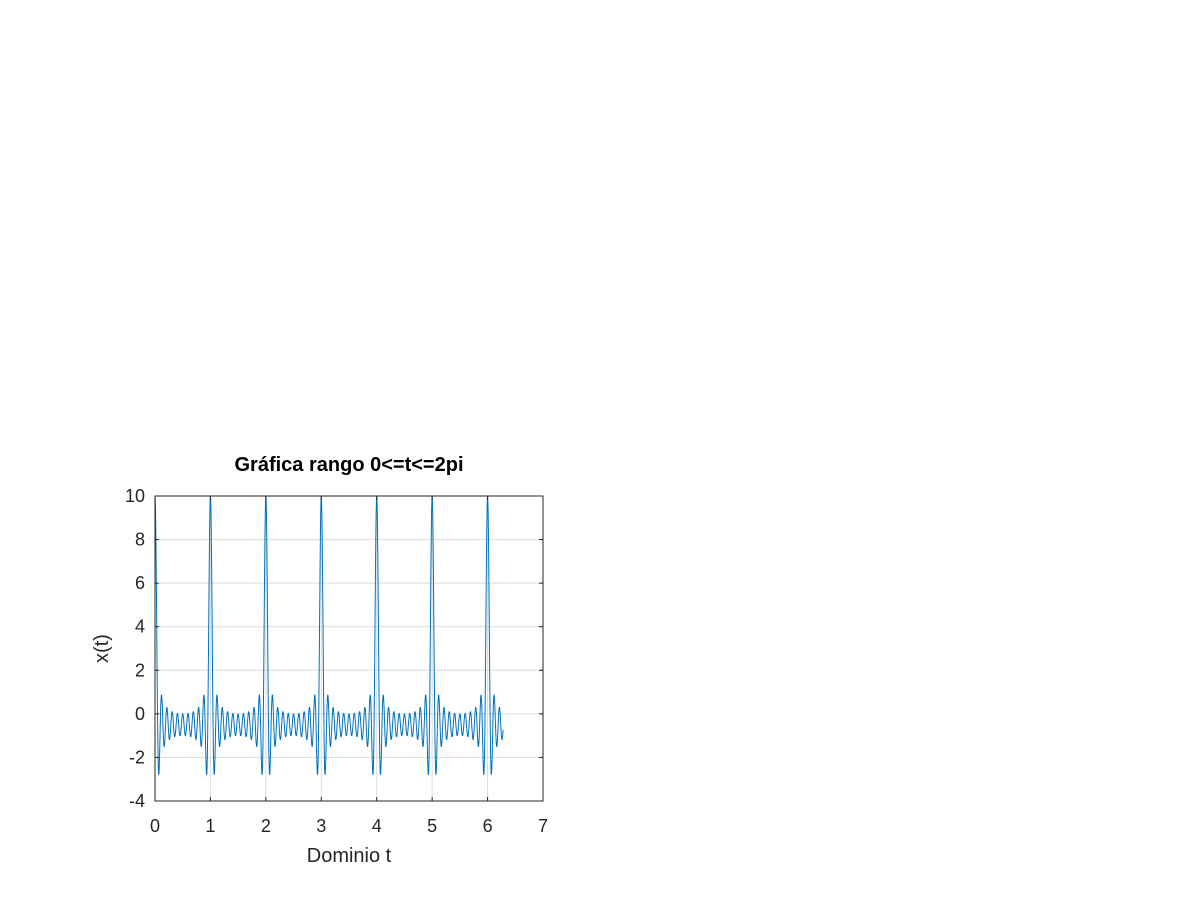 The image size is (1200, 900). What do you see at coordinates (137, 801) in the screenshot?
I see `y-tick-label: -4` at bounding box center [137, 801].